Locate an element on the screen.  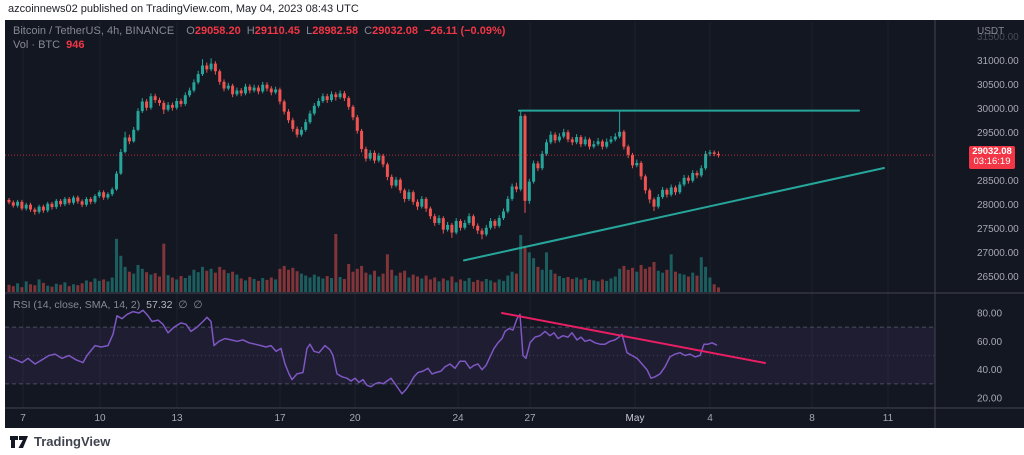
rsi-legend: RSI (14, close, SMA, 14, 2) 57.32 ∅ ∅ is located at coordinates (109, 305).